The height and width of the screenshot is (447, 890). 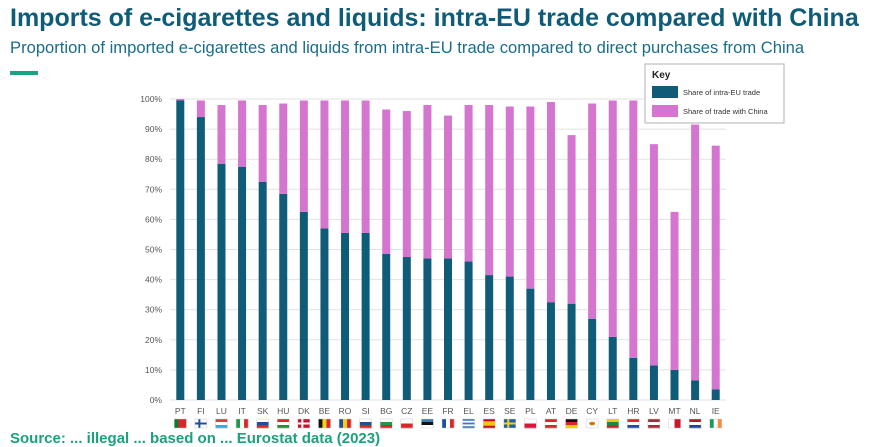 I want to click on x-tick-label: DK, so click(x=304, y=411).